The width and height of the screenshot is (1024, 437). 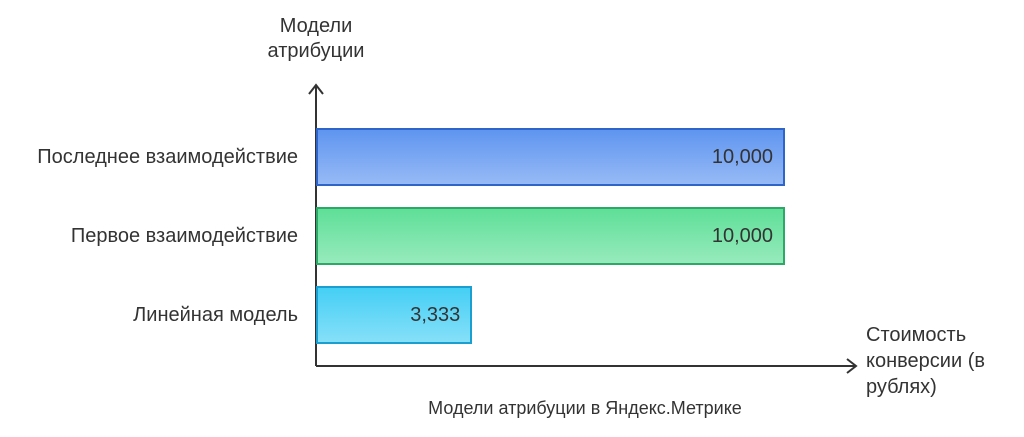 What do you see at coordinates (925, 361) in the screenshot?
I see `x-axis-title: Стоимость конверсии (в рублях)` at bounding box center [925, 361].